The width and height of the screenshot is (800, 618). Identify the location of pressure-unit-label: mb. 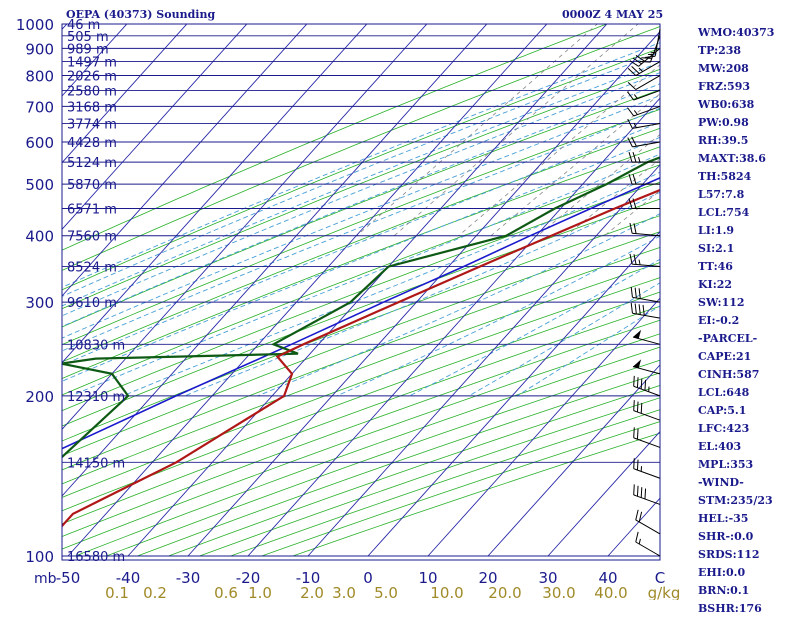
(45, 579).